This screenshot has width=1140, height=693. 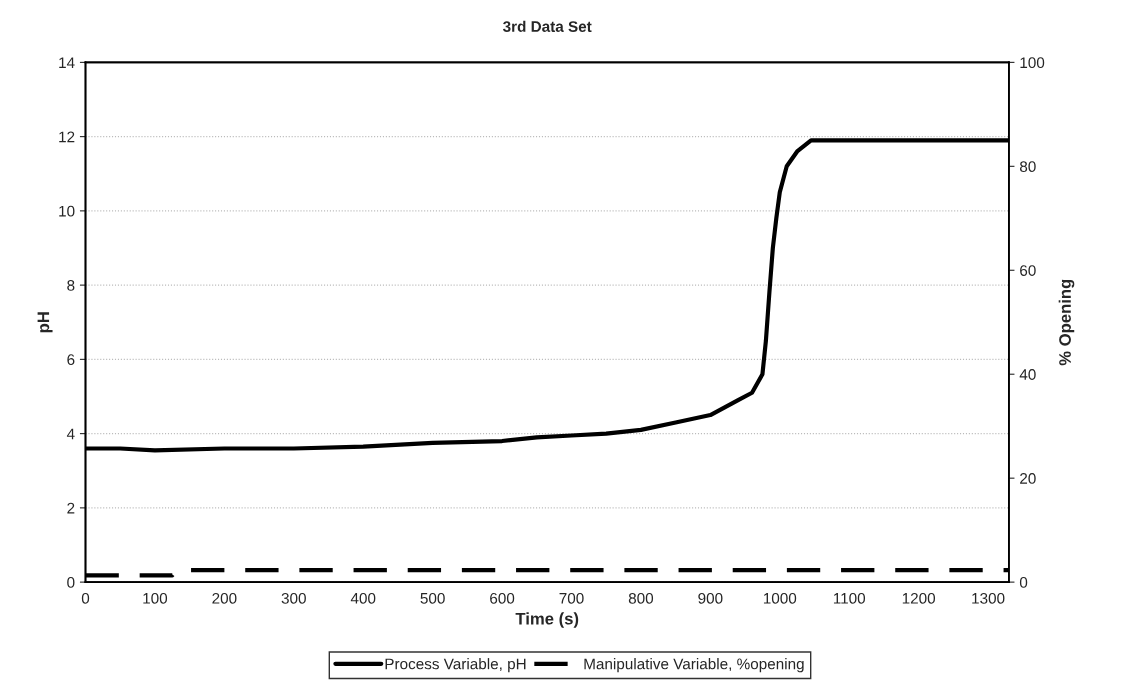 What do you see at coordinates (363, 598) in the screenshot?
I see `x-tick-label: 400` at bounding box center [363, 598].